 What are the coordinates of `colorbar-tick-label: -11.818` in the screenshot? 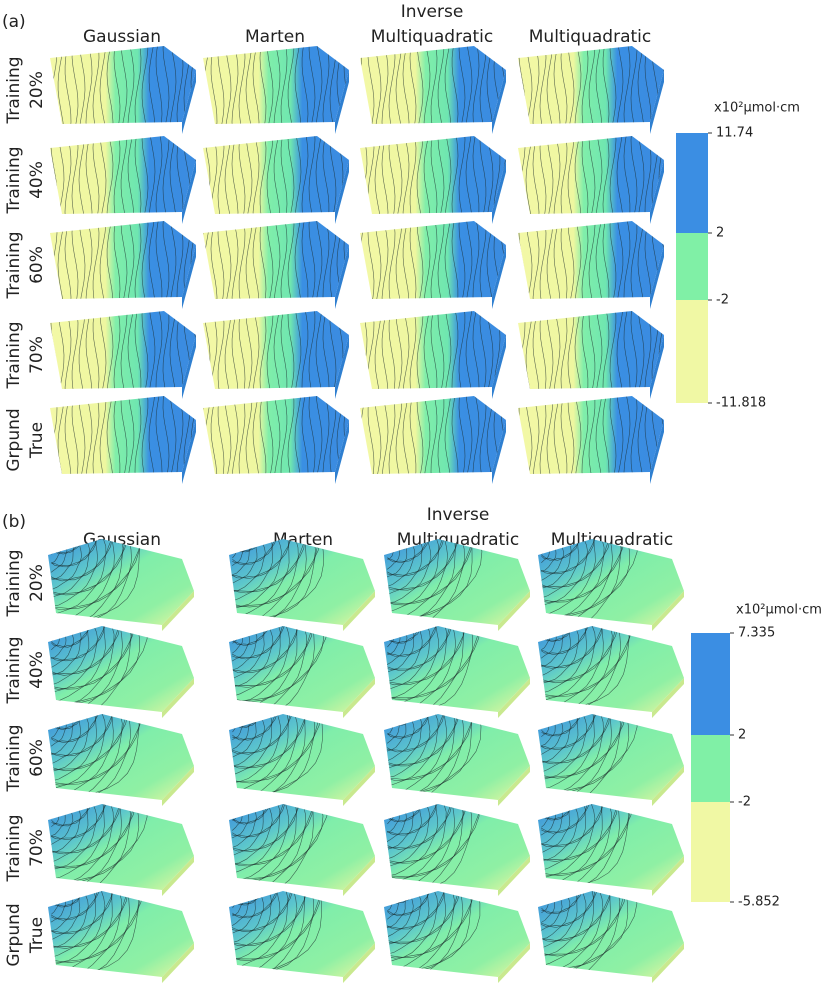 It's located at (741, 403).